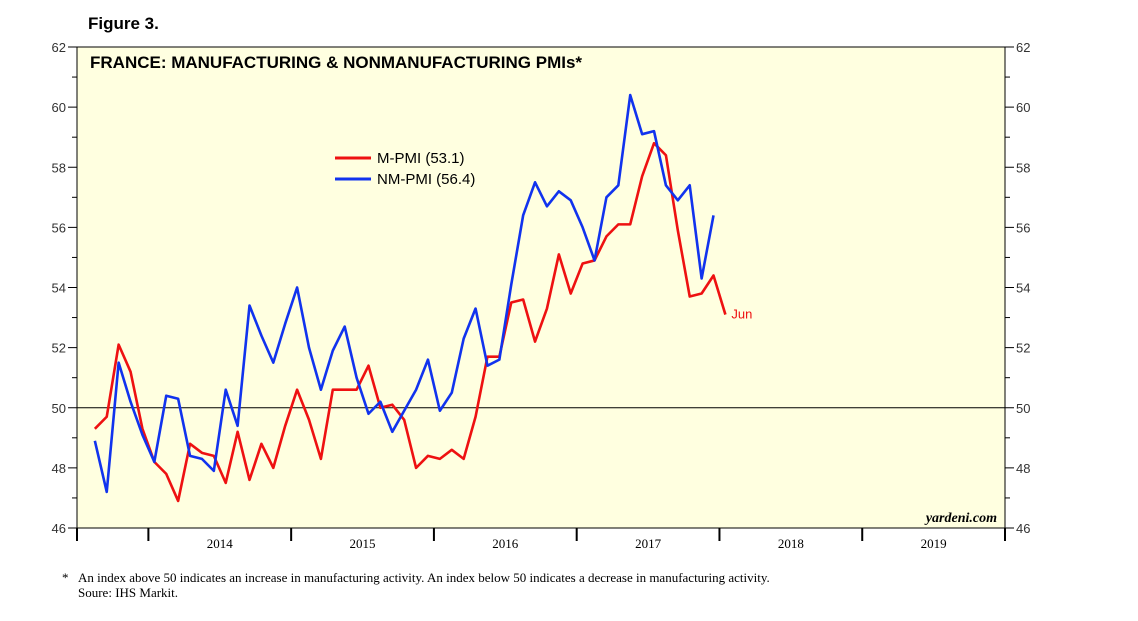 The image size is (1138, 621). I want to click on y-tick-label-left: 58, so click(59, 167).